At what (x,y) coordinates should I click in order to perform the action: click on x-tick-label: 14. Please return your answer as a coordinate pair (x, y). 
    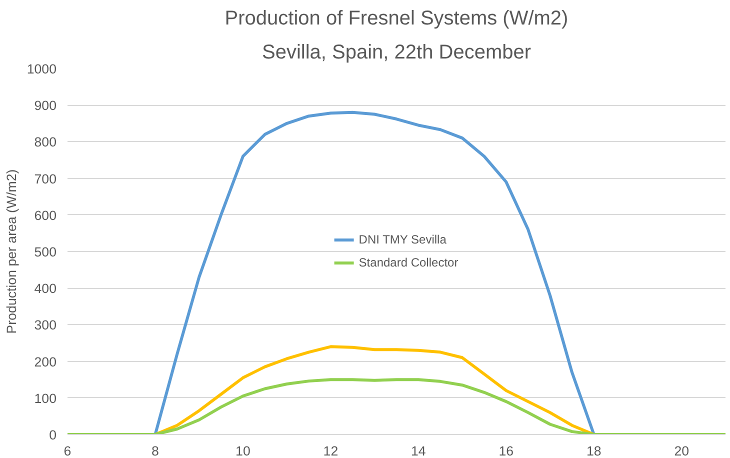
    Looking at the image, I should click on (418, 451).